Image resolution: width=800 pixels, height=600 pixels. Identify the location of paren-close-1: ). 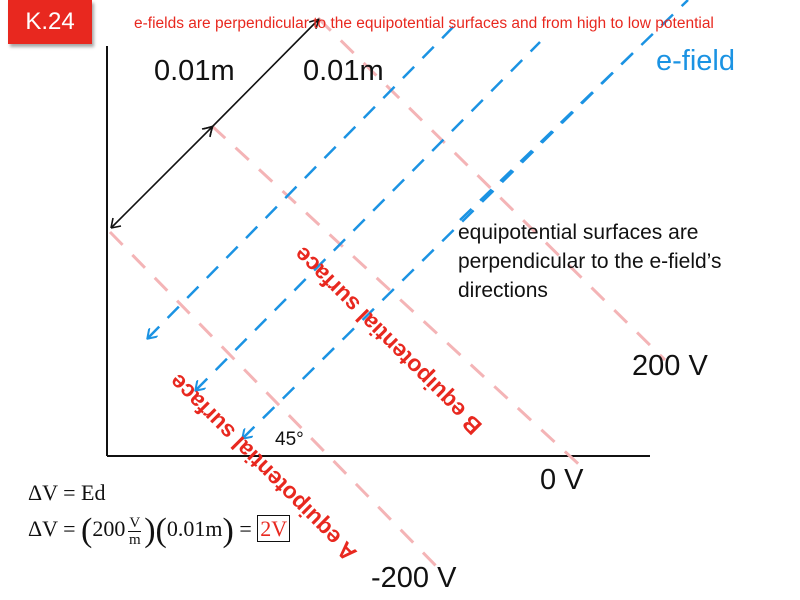
(150, 530).